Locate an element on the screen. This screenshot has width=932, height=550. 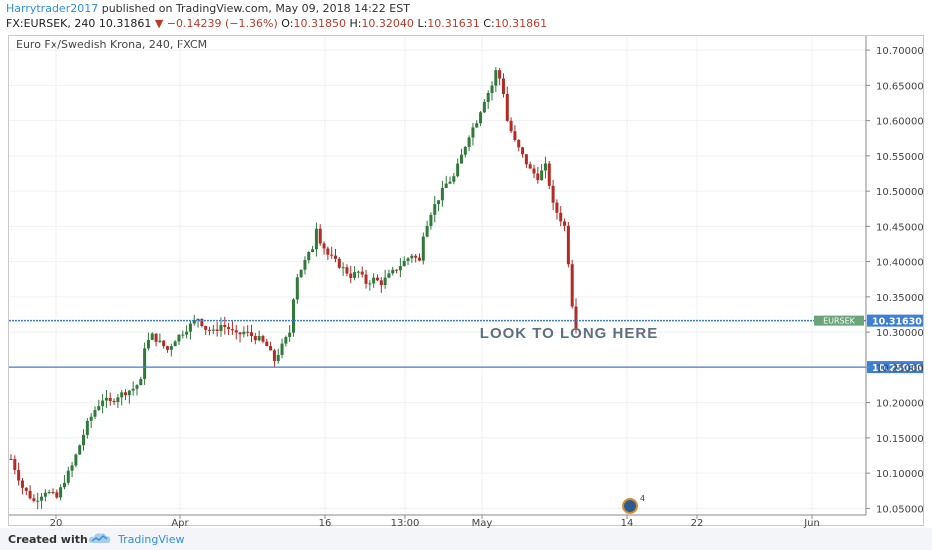
close-value: 10.31861 is located at coordinates (521, 23).